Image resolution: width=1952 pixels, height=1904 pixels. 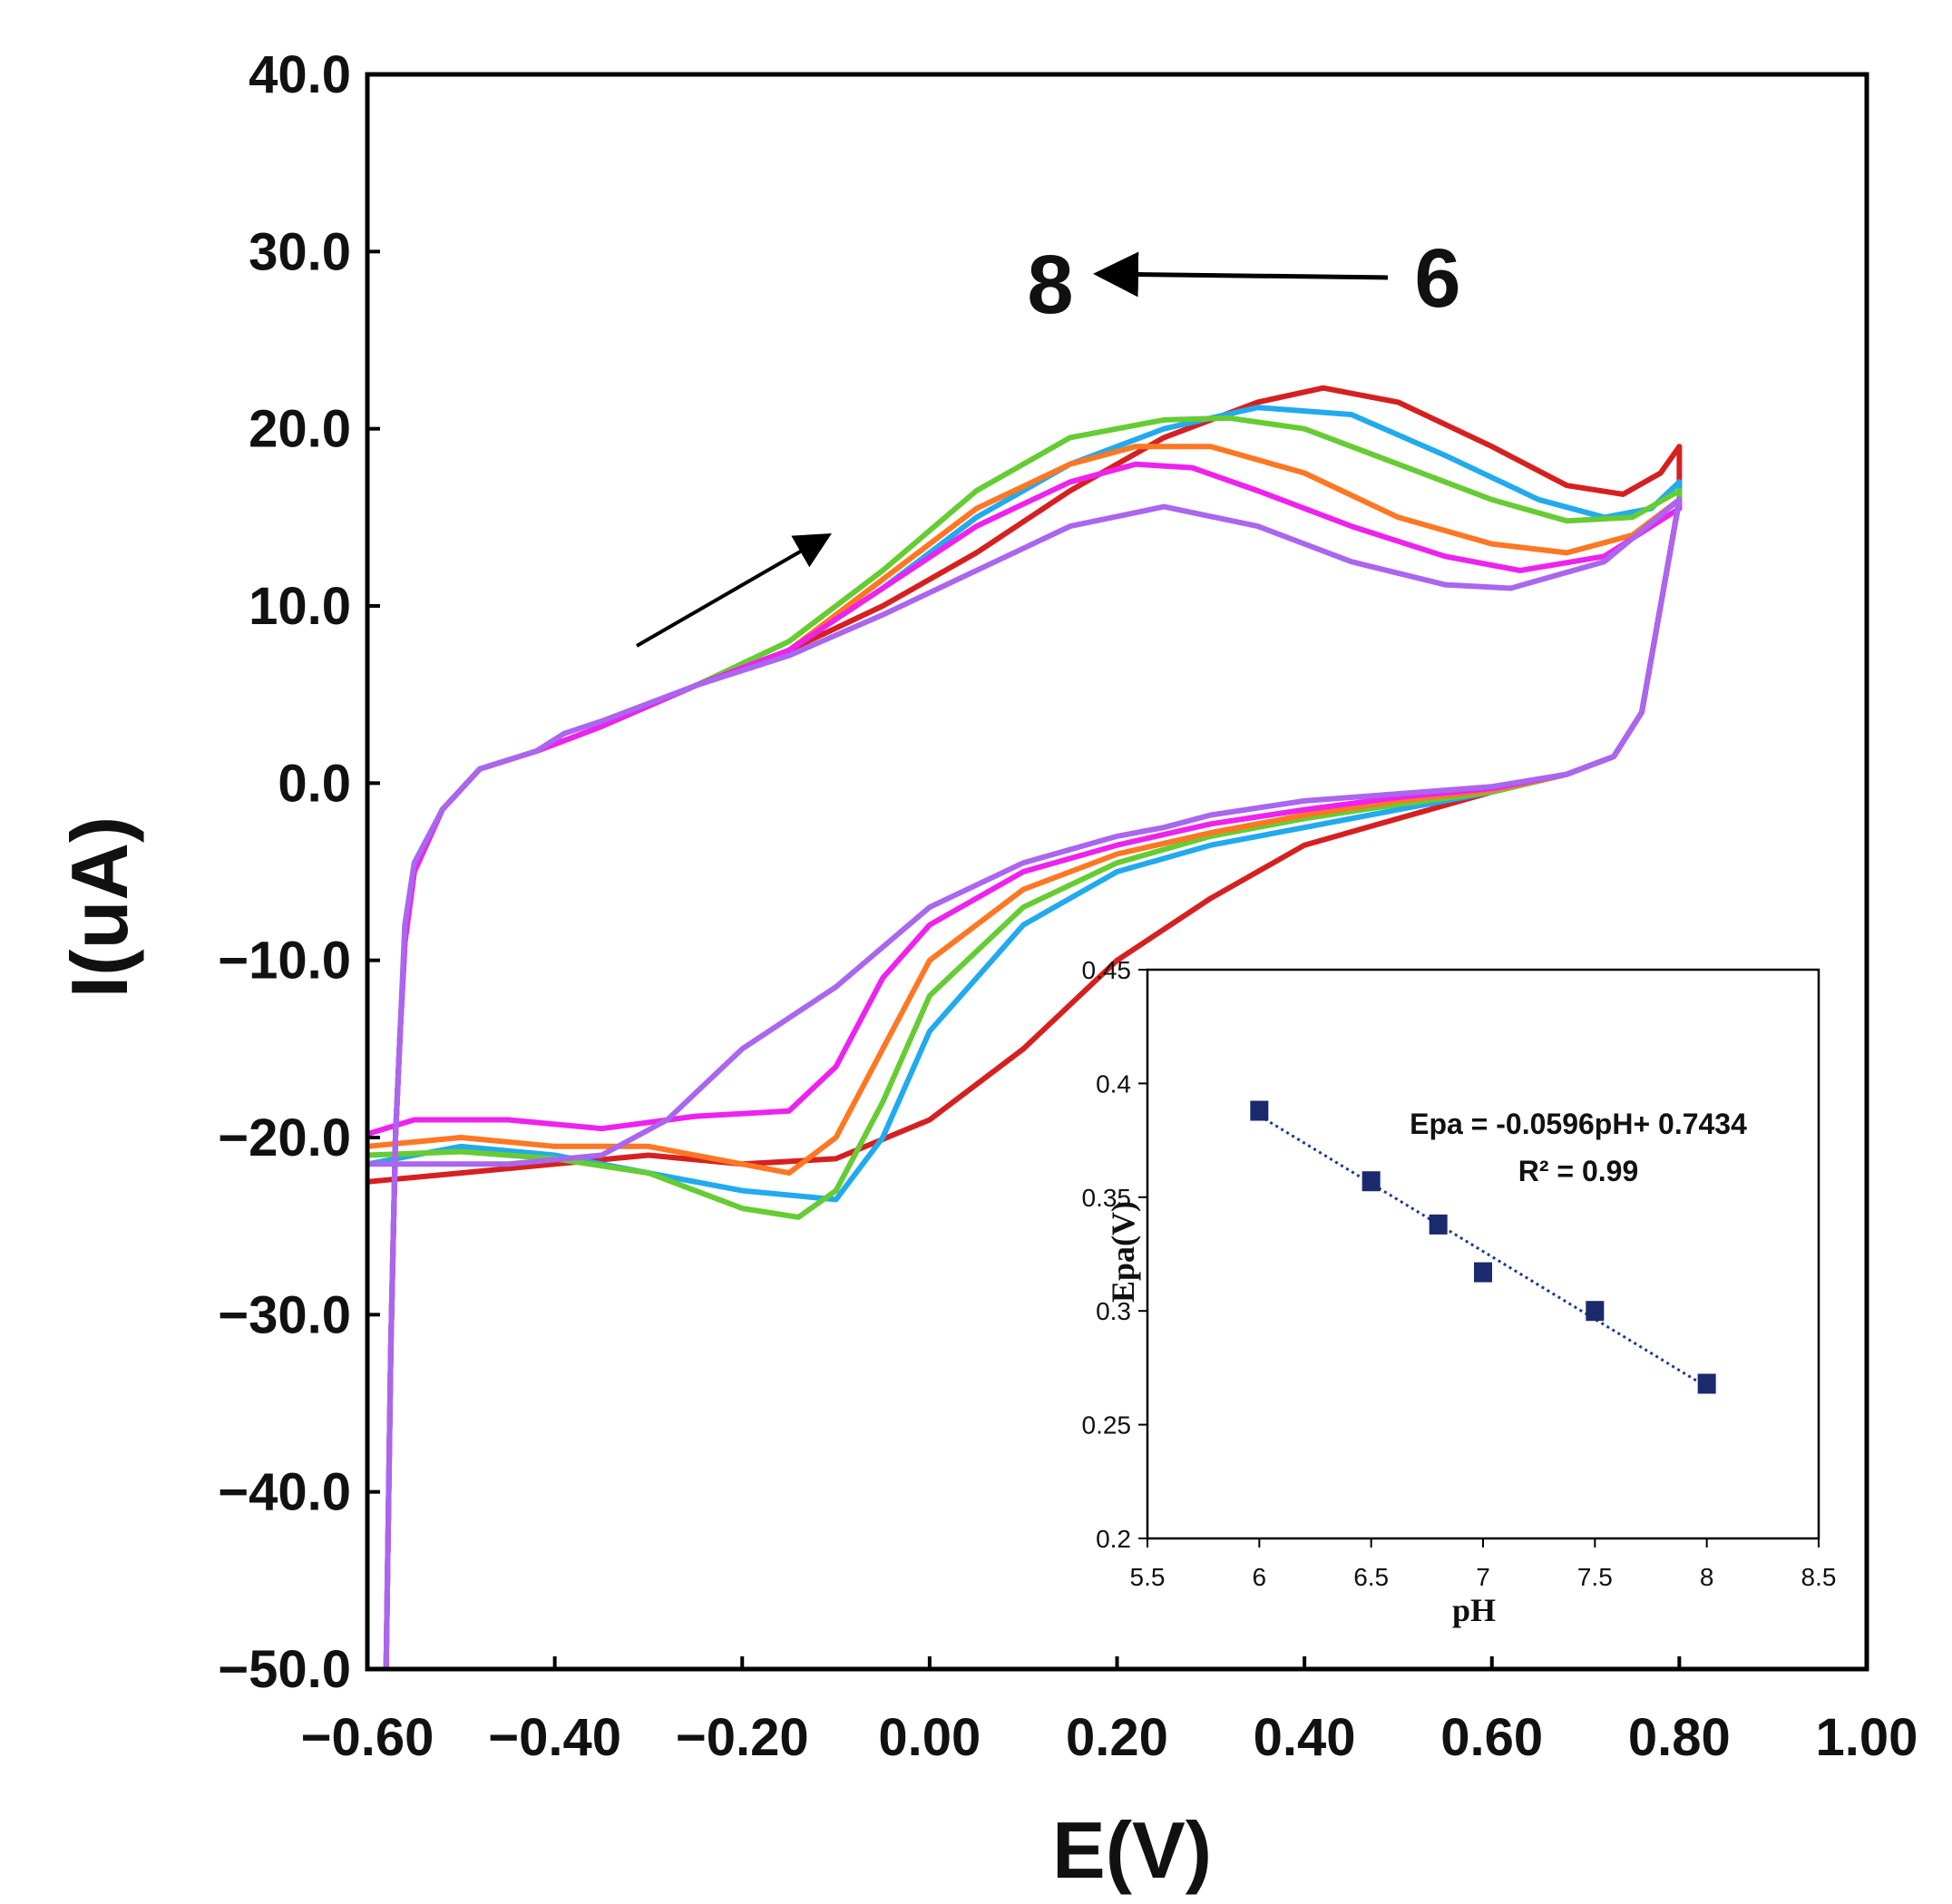 I want to click on inset-data-points, so click(x=1483, y=1247).